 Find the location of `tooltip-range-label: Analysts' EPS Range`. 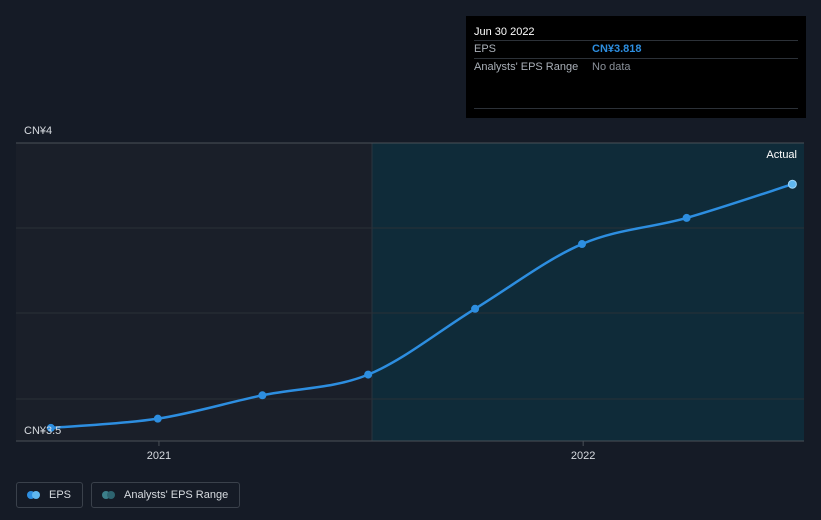

tooltip-range-label: Analysts' EPS Range is located at coordinates (526, 67).